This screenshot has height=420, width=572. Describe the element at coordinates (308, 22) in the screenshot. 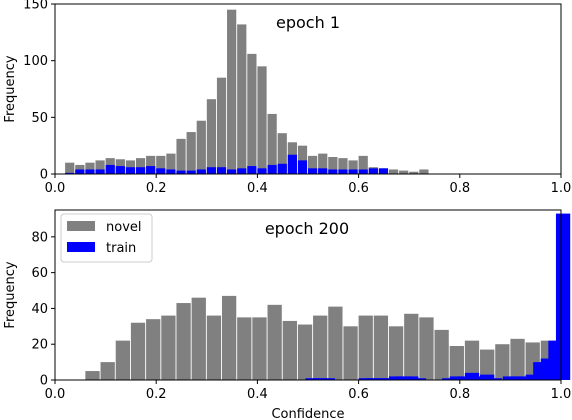

I see `panel-title: epoch 1` at that location.